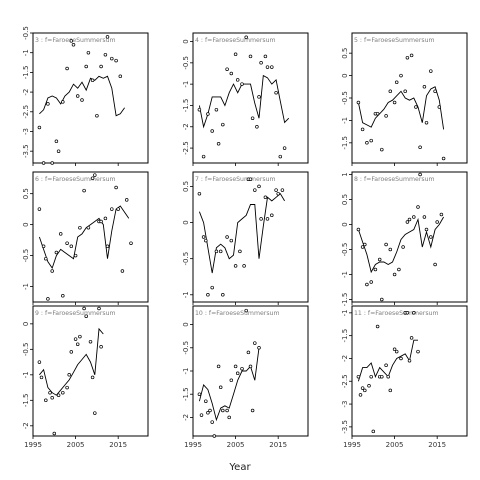 This screenshot has height=480, width=480. What do you see at coordinates (26, 131) in the screenshot?
I see `y-tick-label: -3` at bounding box center [26, 131].